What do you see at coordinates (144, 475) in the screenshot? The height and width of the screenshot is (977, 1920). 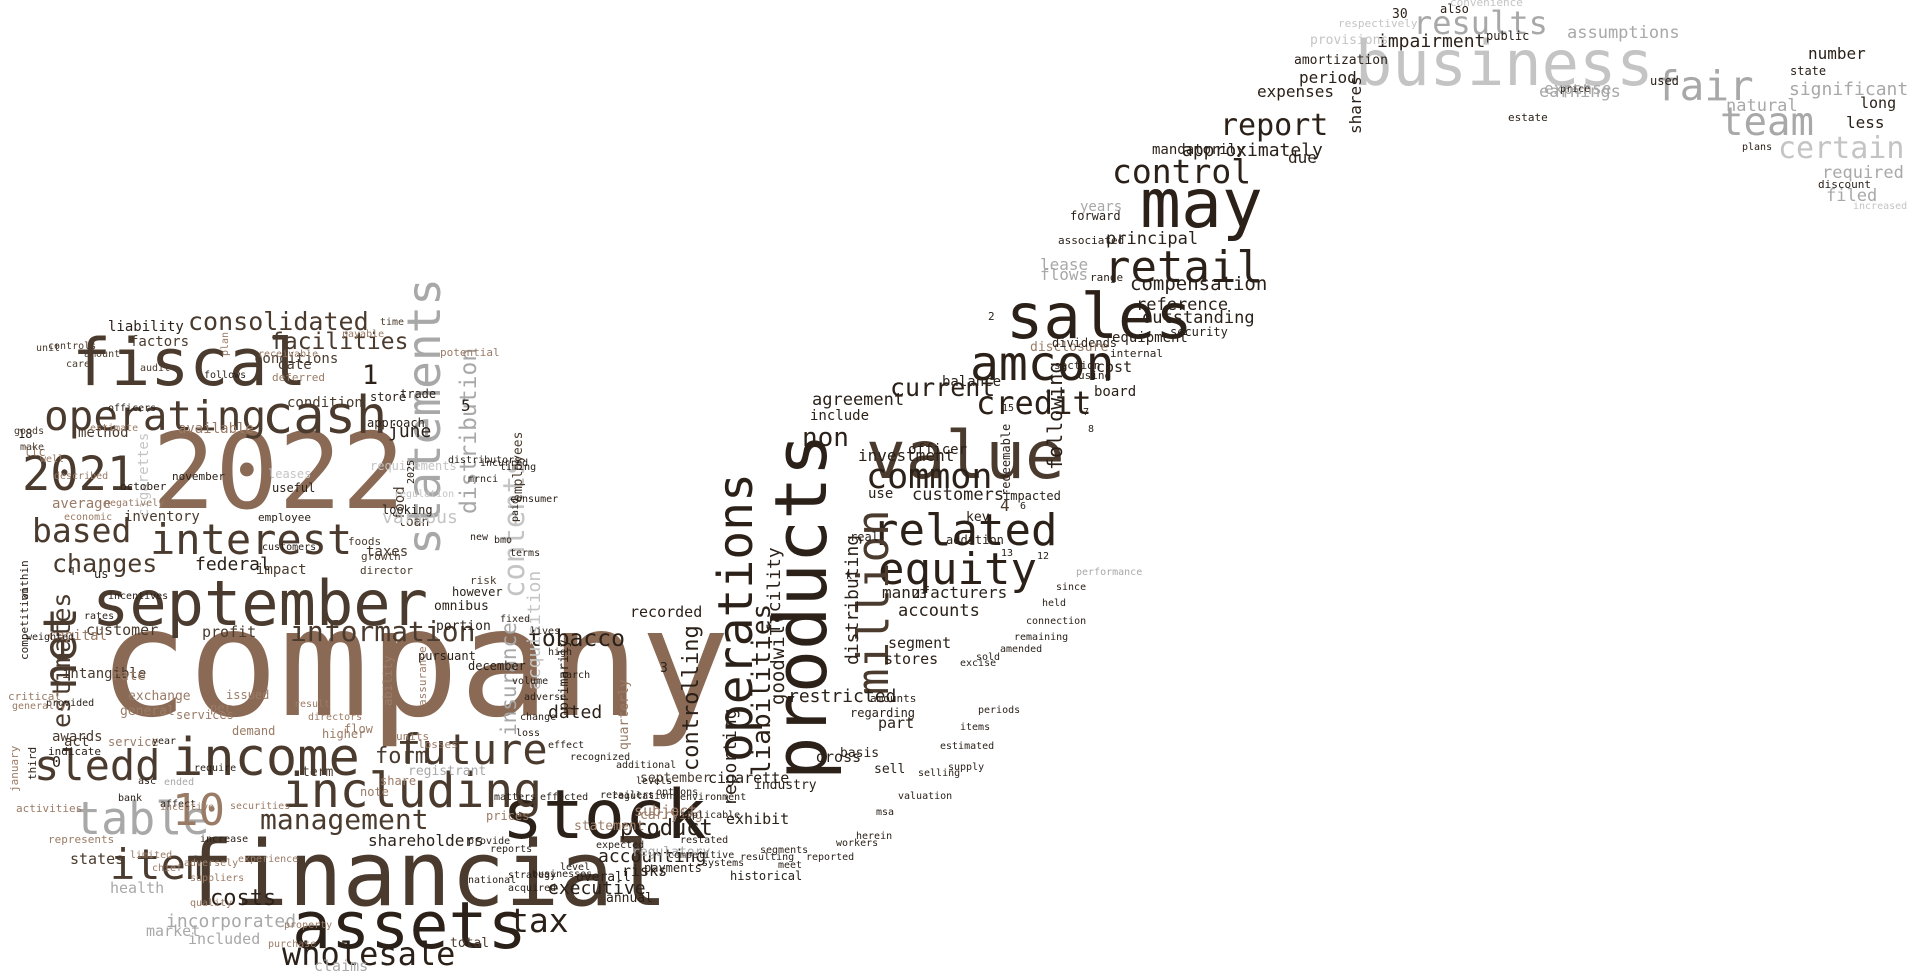 I see `word-cigarettes-144: cigarettes` at bounding box center [144, 475].